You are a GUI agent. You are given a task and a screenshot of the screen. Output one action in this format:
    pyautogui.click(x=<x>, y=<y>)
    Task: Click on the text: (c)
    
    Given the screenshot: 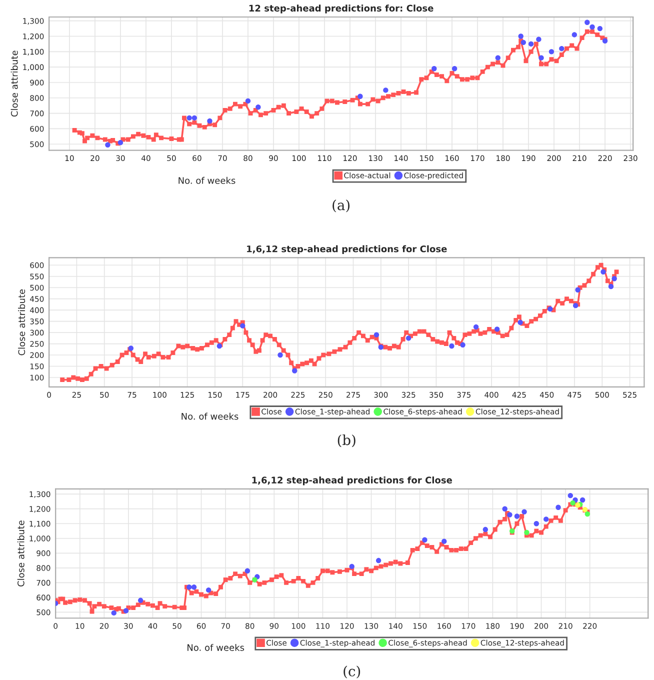 What is the action you would take?
    pyautogui.click(x=352, y=672)
    